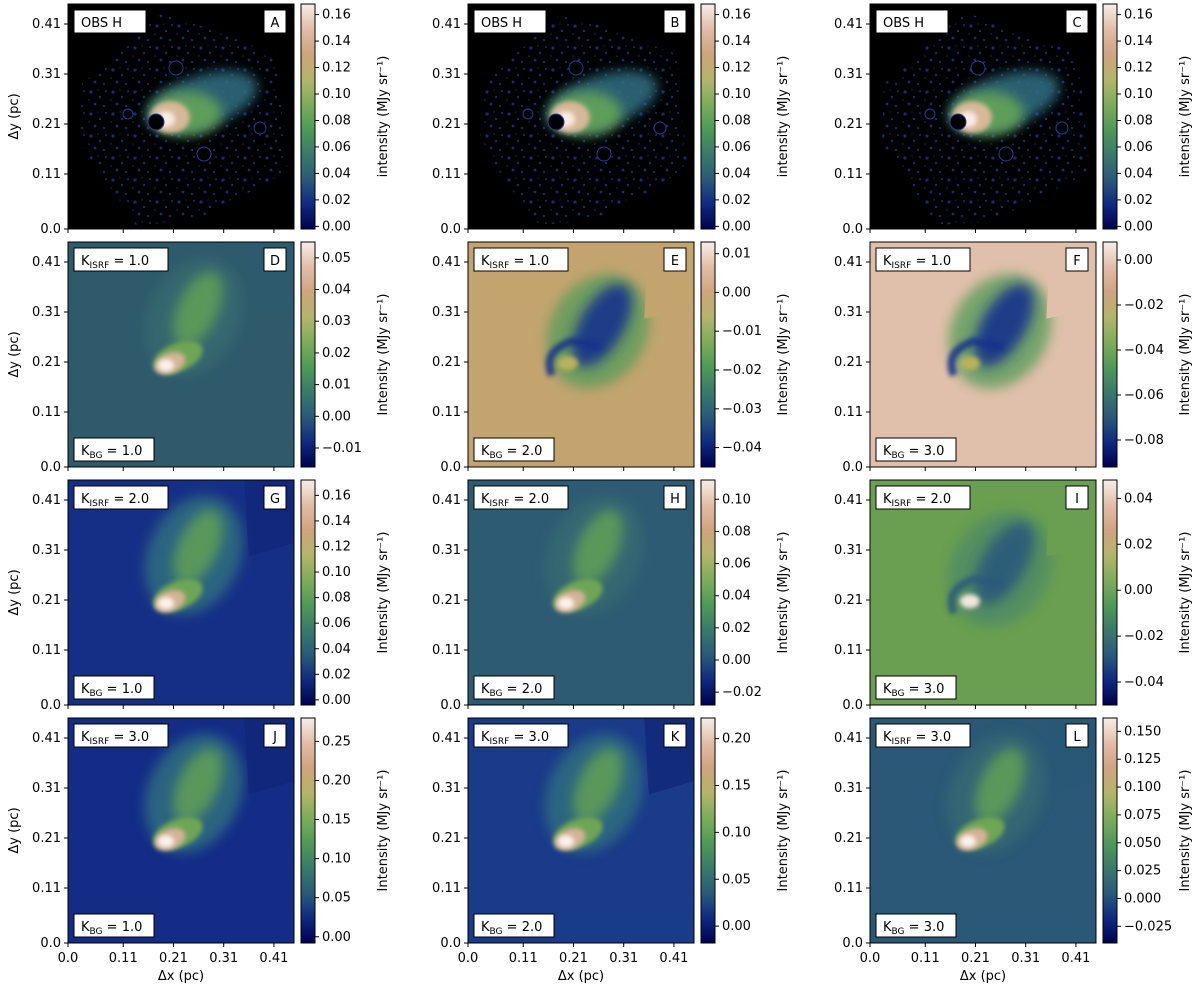  I want to click on panel-bottom-label-text: KBG = 1.0, so click(111, 690).